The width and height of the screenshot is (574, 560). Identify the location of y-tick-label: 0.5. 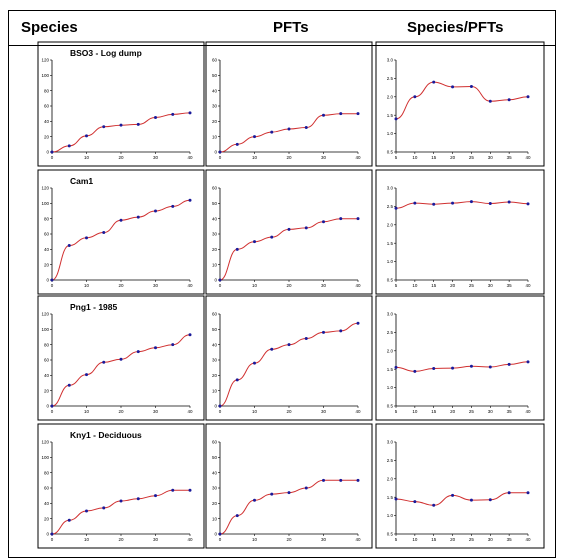
(390, 534).